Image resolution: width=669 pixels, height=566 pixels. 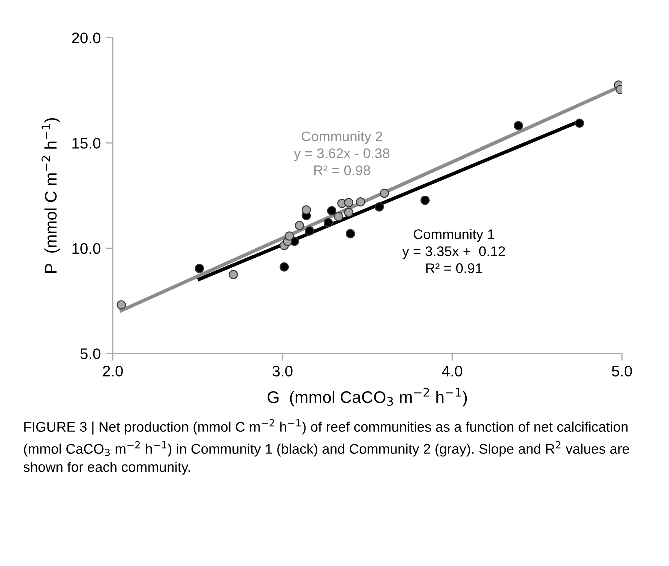 I want to click on x-tick-label: 3.0, so click(x=282, y=371).